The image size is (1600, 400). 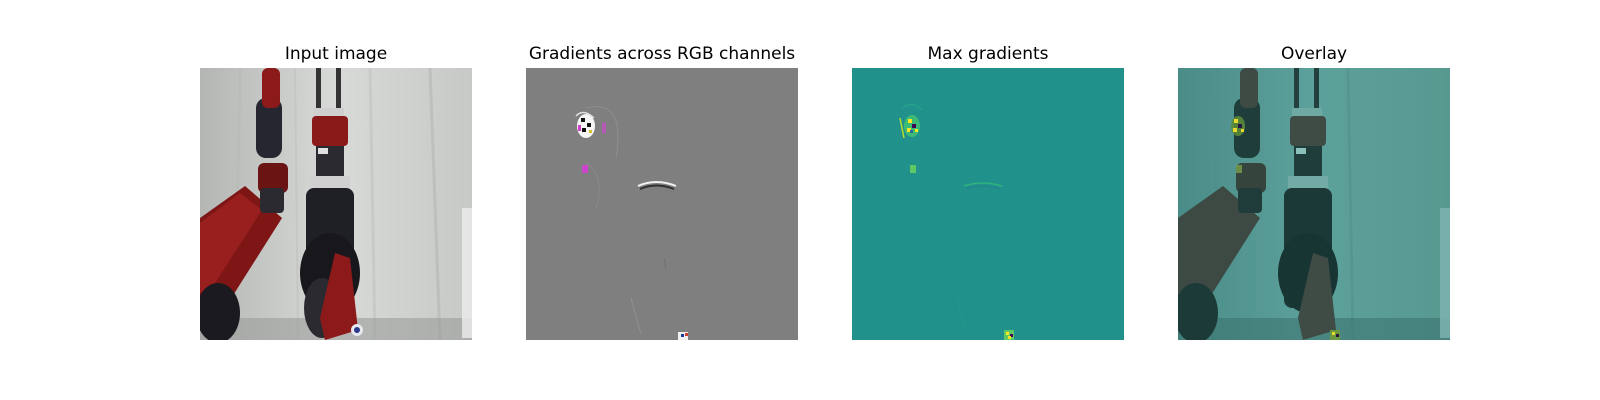 I want to click on max-gradients-image, so click(x=988, y=204).